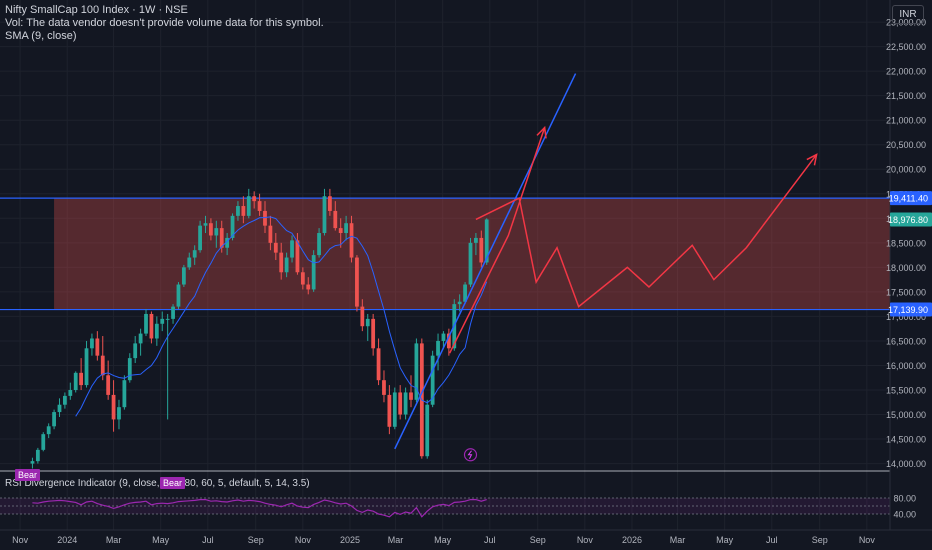 The height and width of the screenshot is (550, 932). What do you see at coordinates (28, 475) in the screenshot?
I see `rsi-bear-badge: Bear` at bounding box center [28, 475].